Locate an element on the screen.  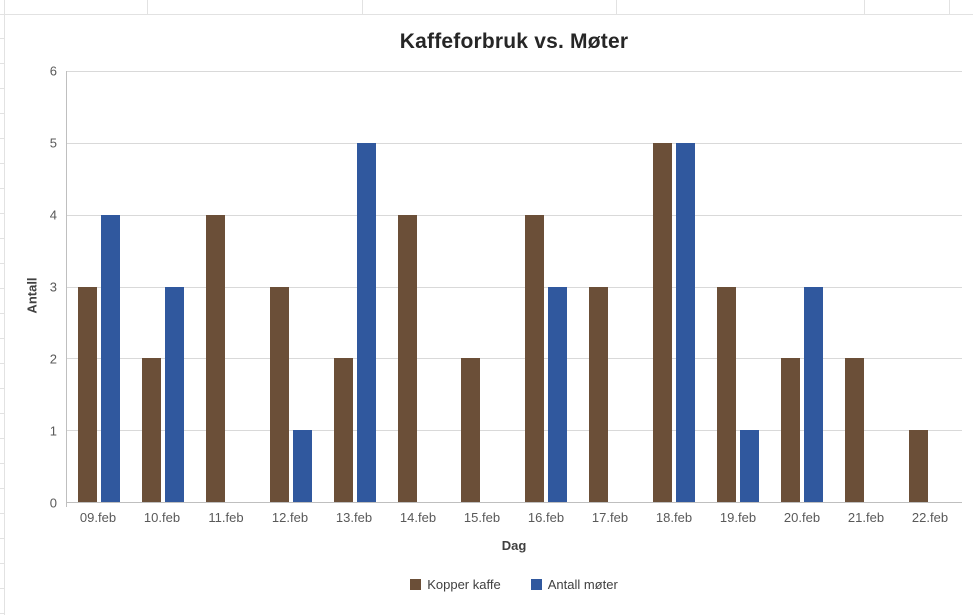
x-tick-label: 13.feb is located at coordinates (354, 517).